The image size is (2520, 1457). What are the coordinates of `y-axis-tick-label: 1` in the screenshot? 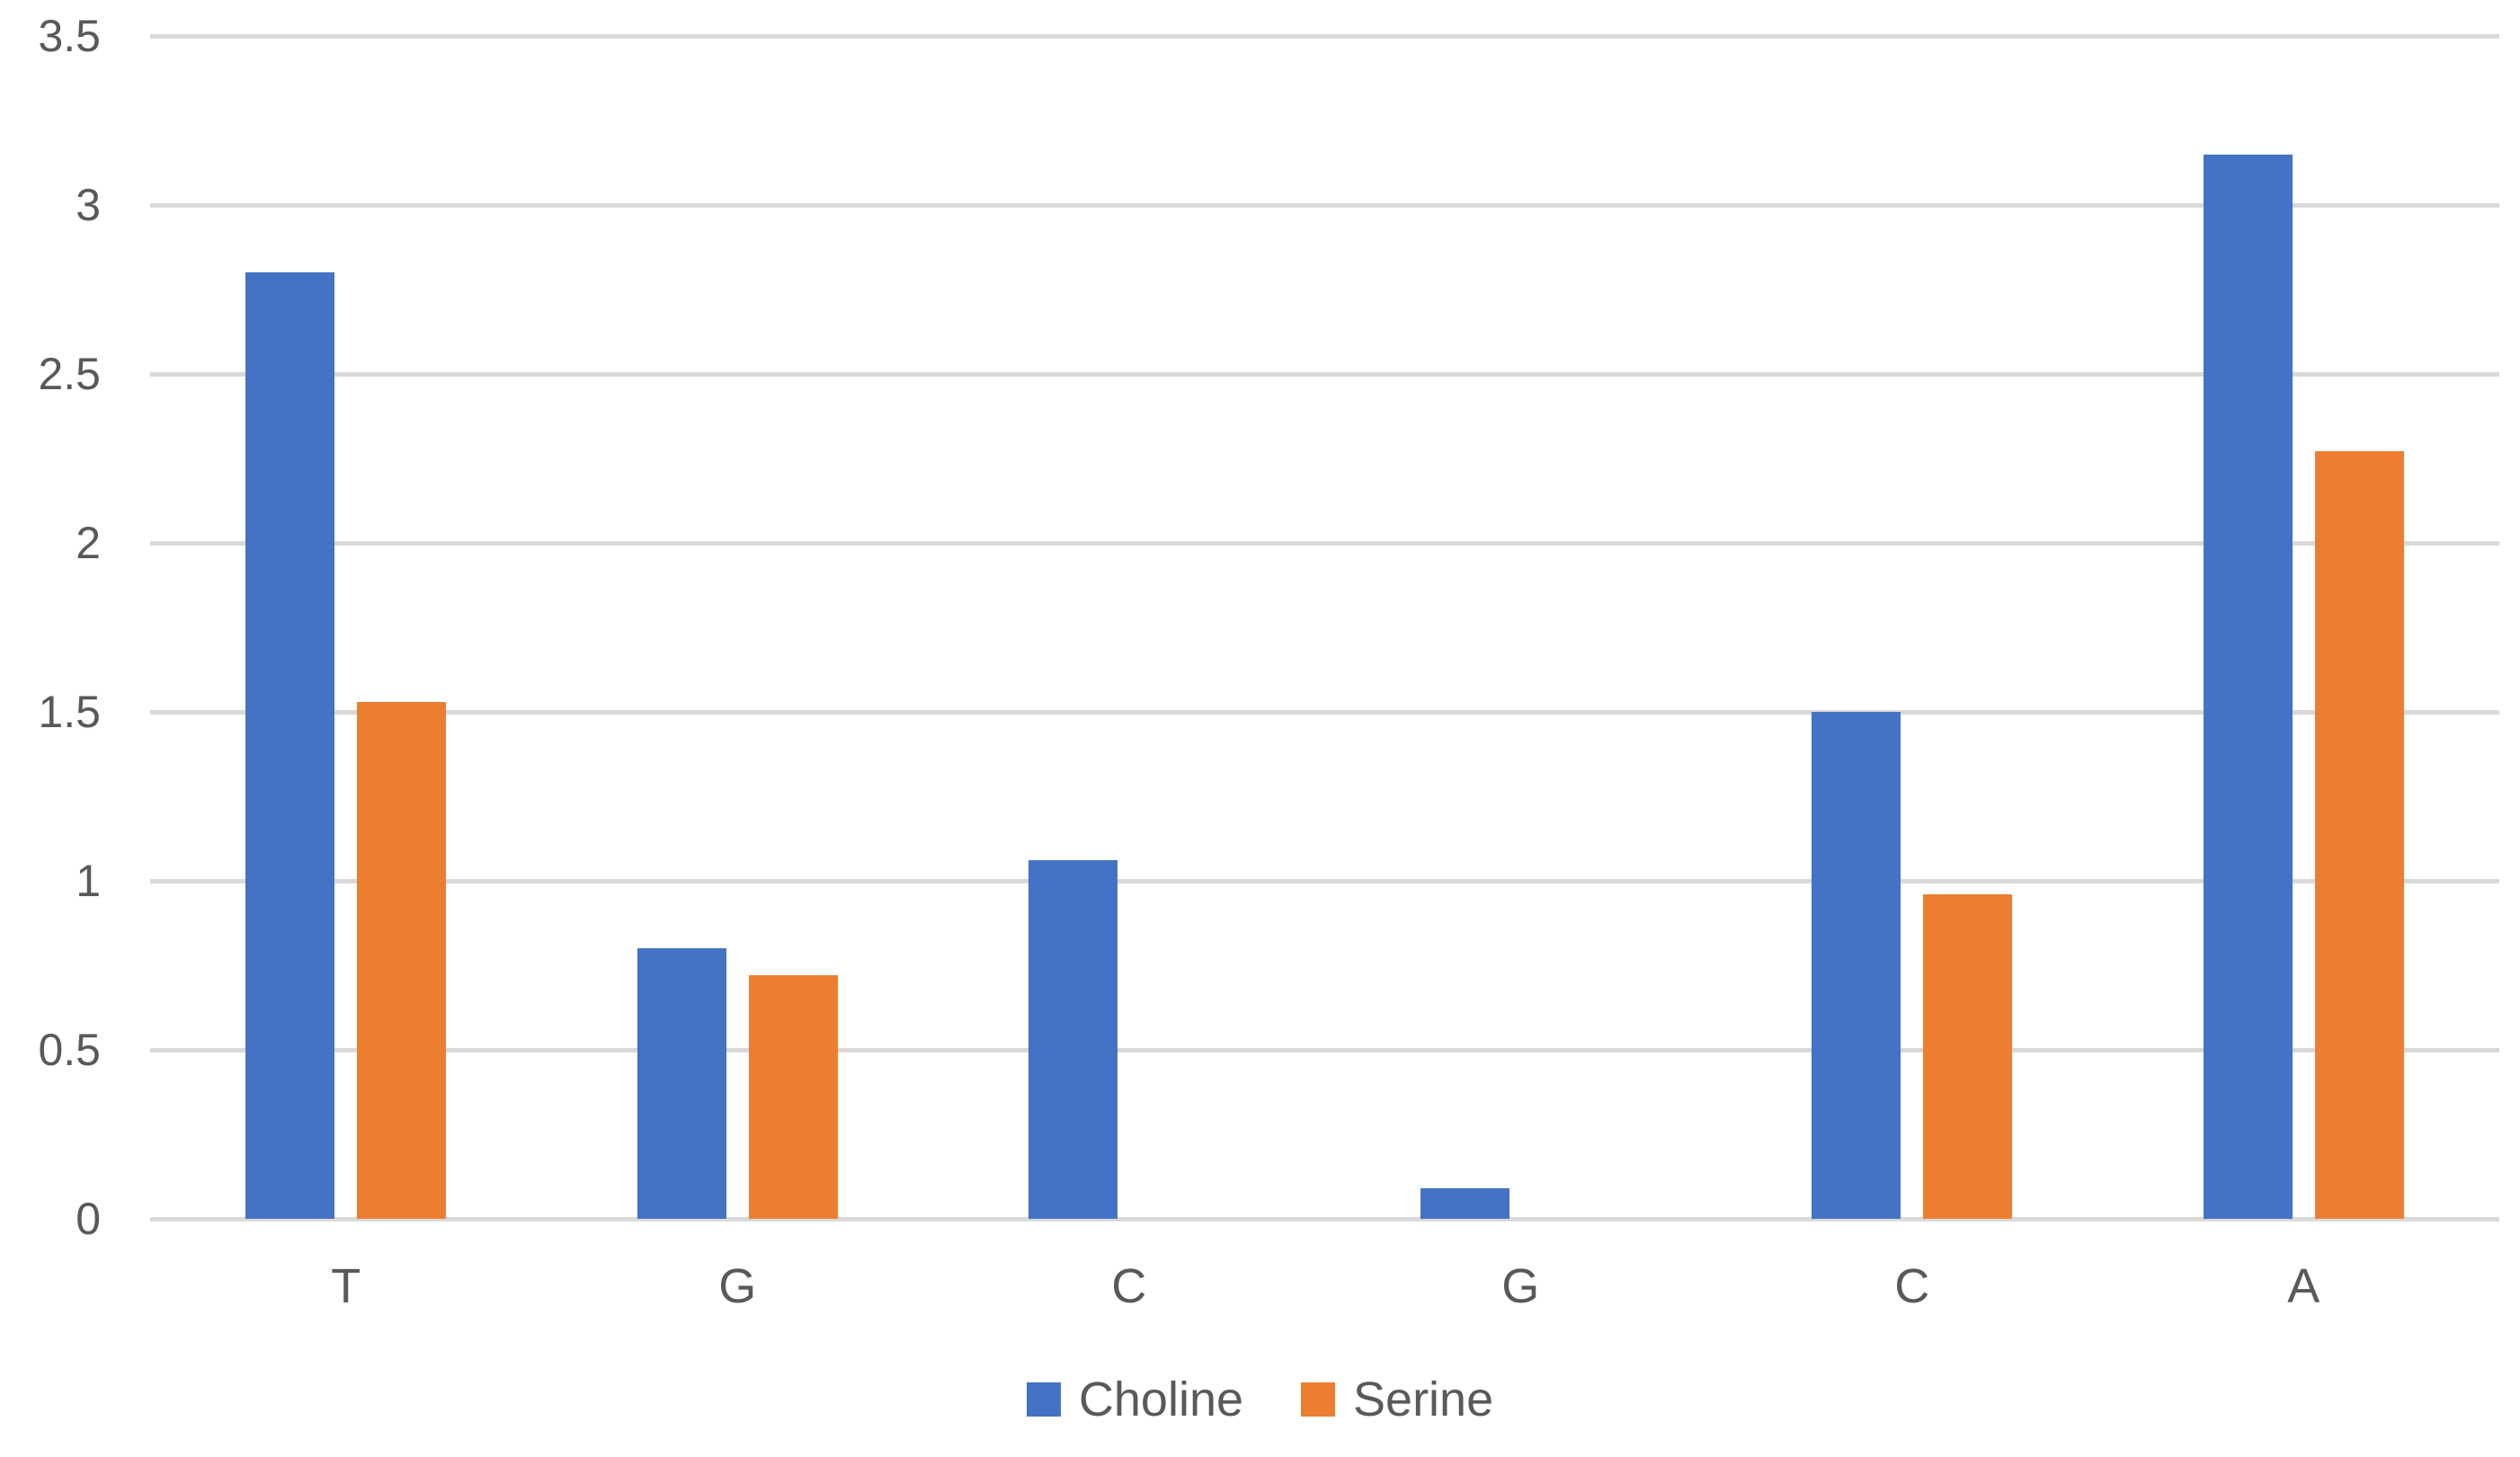 It's located at (89, 881).